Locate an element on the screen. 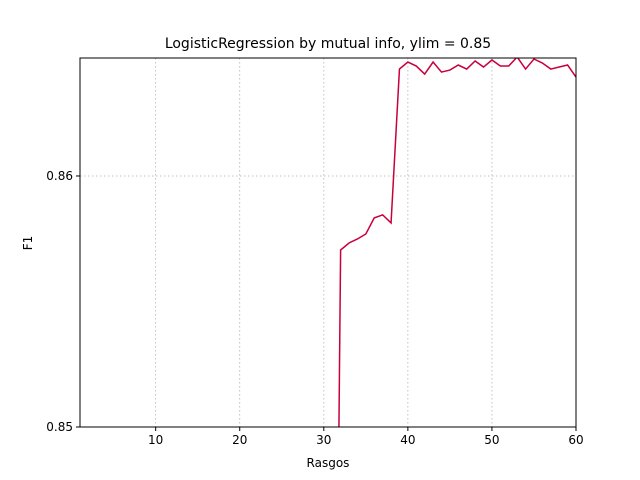 The height and width of the screenshot is (480, 640). y-axis-label: F1 is located at coordinates (28, 243).